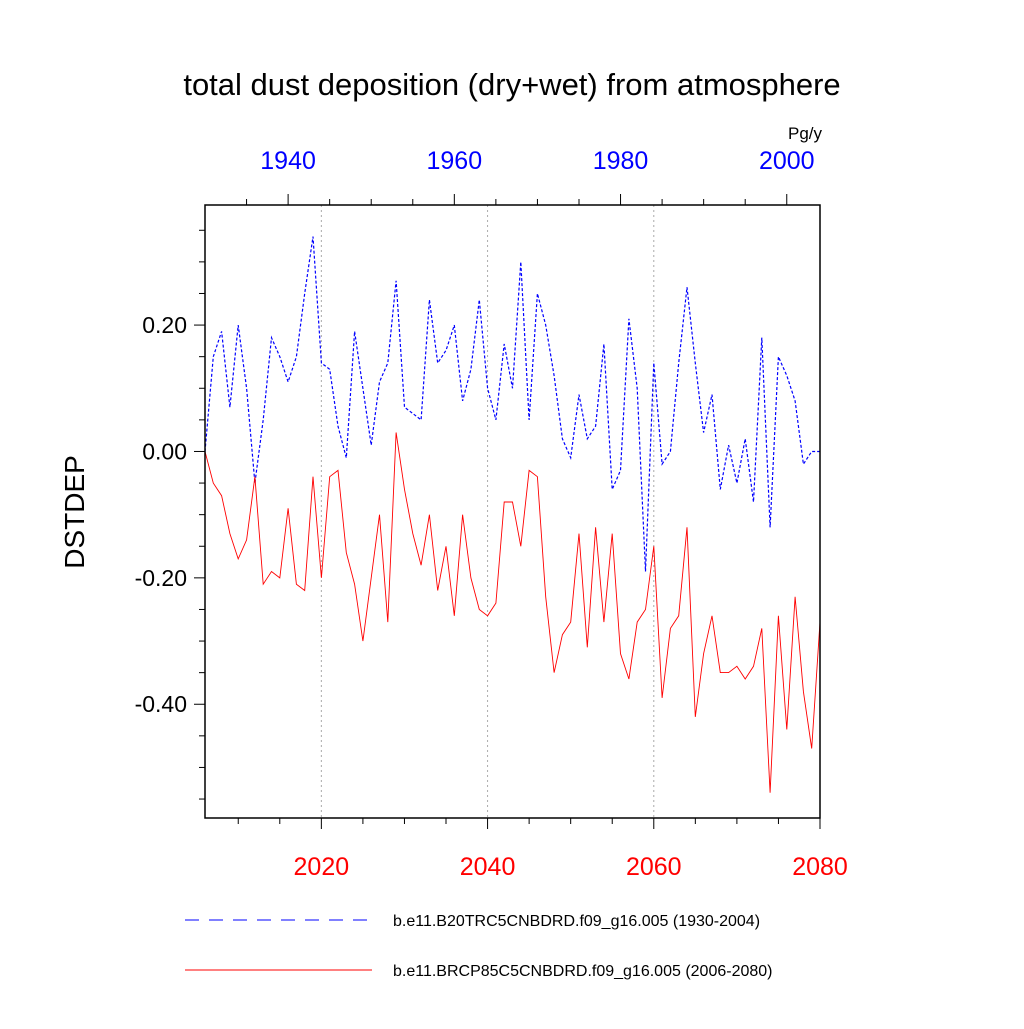  I want to click on y-tick-label: -0.20, so click(161, 578).